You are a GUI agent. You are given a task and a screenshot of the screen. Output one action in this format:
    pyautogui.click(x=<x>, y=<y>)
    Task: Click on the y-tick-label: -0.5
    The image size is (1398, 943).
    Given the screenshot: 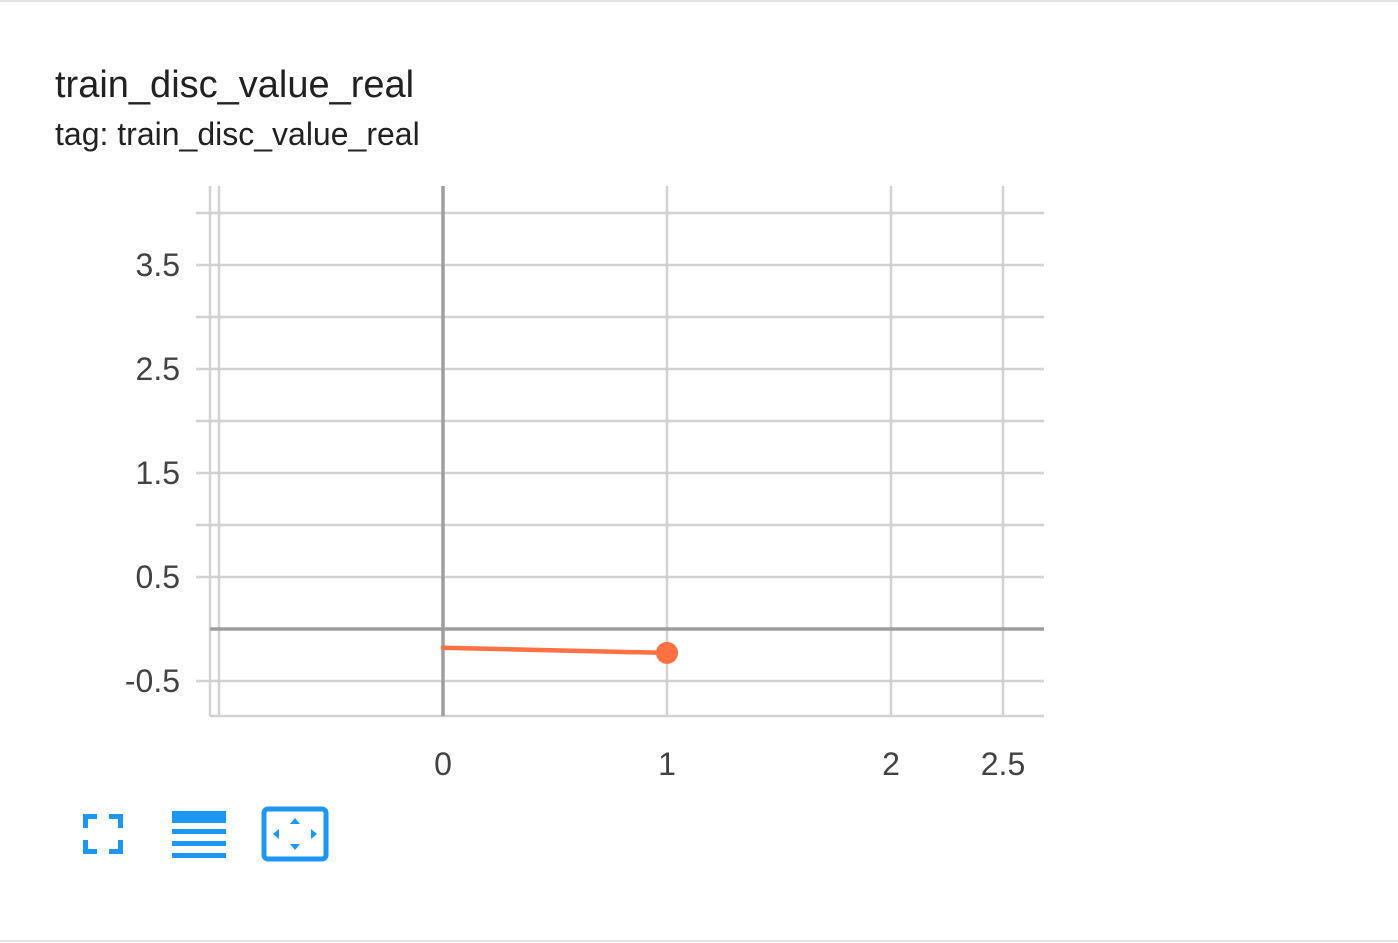 What is the action you would take?
    pyautogui.click(x=152, y=681)
    